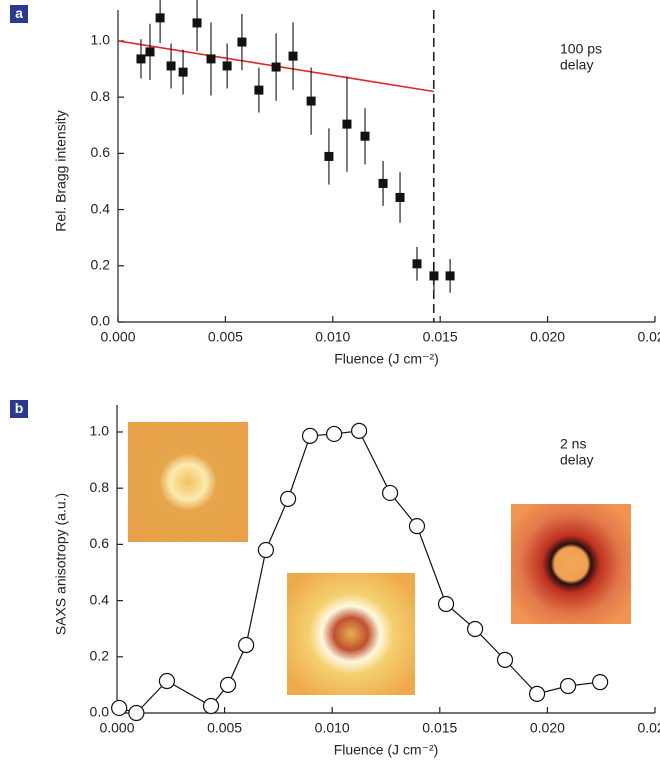  Describe the element at coordinates (61, 564) in the screenshot. I see `y-axis-label: SAXS anisotropy (a.u.)` at that location.